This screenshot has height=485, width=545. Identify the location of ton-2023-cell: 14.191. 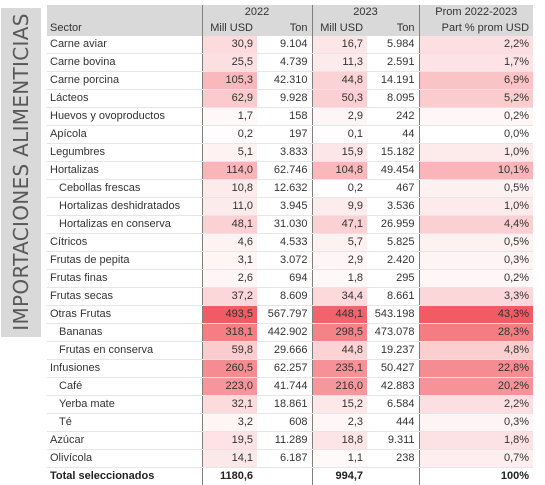
(393, 81).